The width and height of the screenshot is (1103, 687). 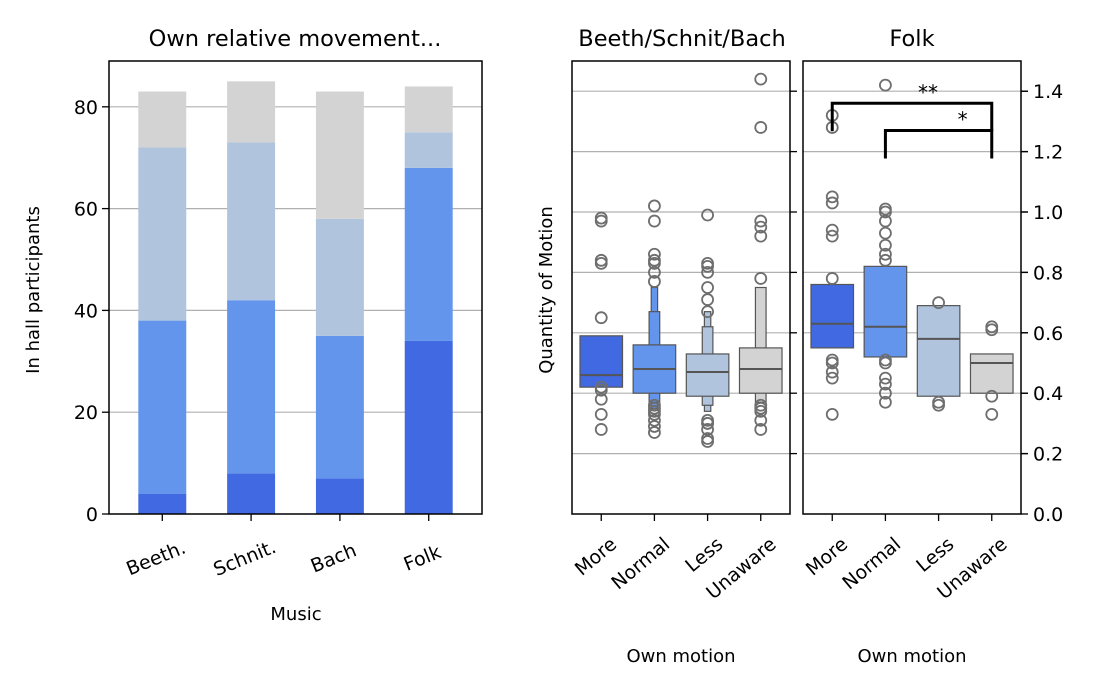 I want to click on p3-x-tick-label-less: Less, so click(x=935, y=555).